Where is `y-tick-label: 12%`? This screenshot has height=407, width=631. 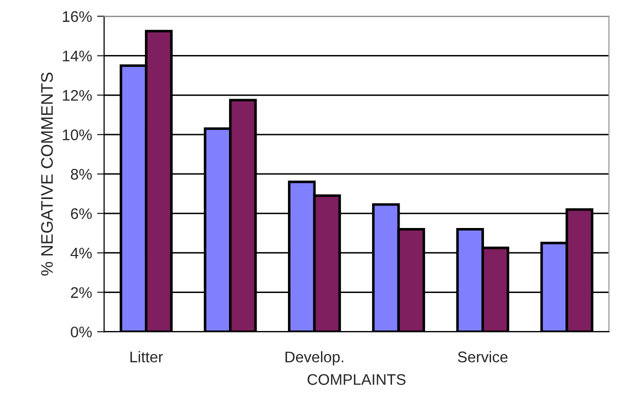 y-tick-label: 12% is located at coordinates (77, 95).